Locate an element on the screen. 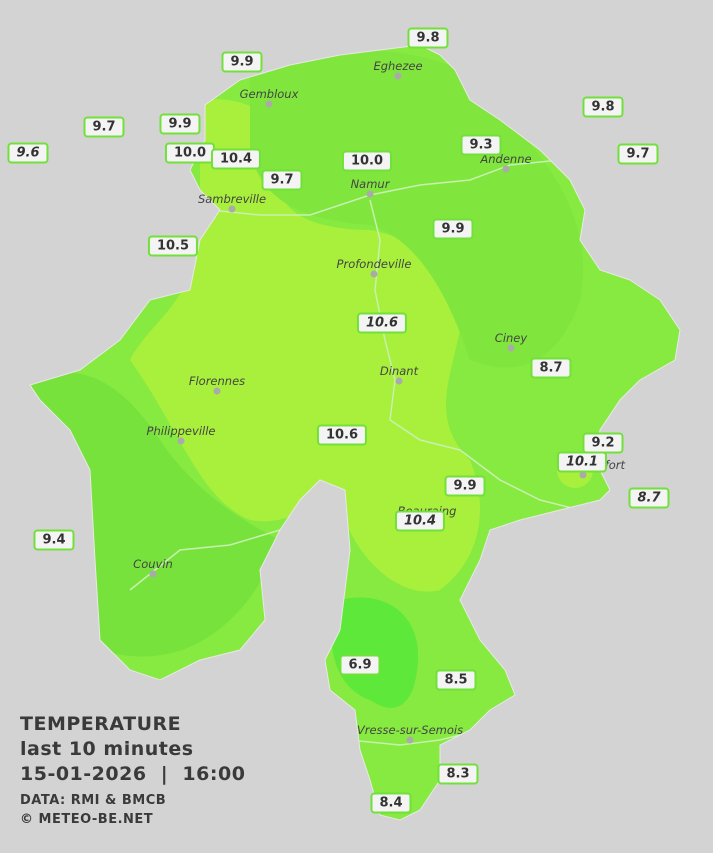 This screenshot has width=713, height=853. legend-source: DATA: RMI & BMCB is located at coordinates (93, 800).